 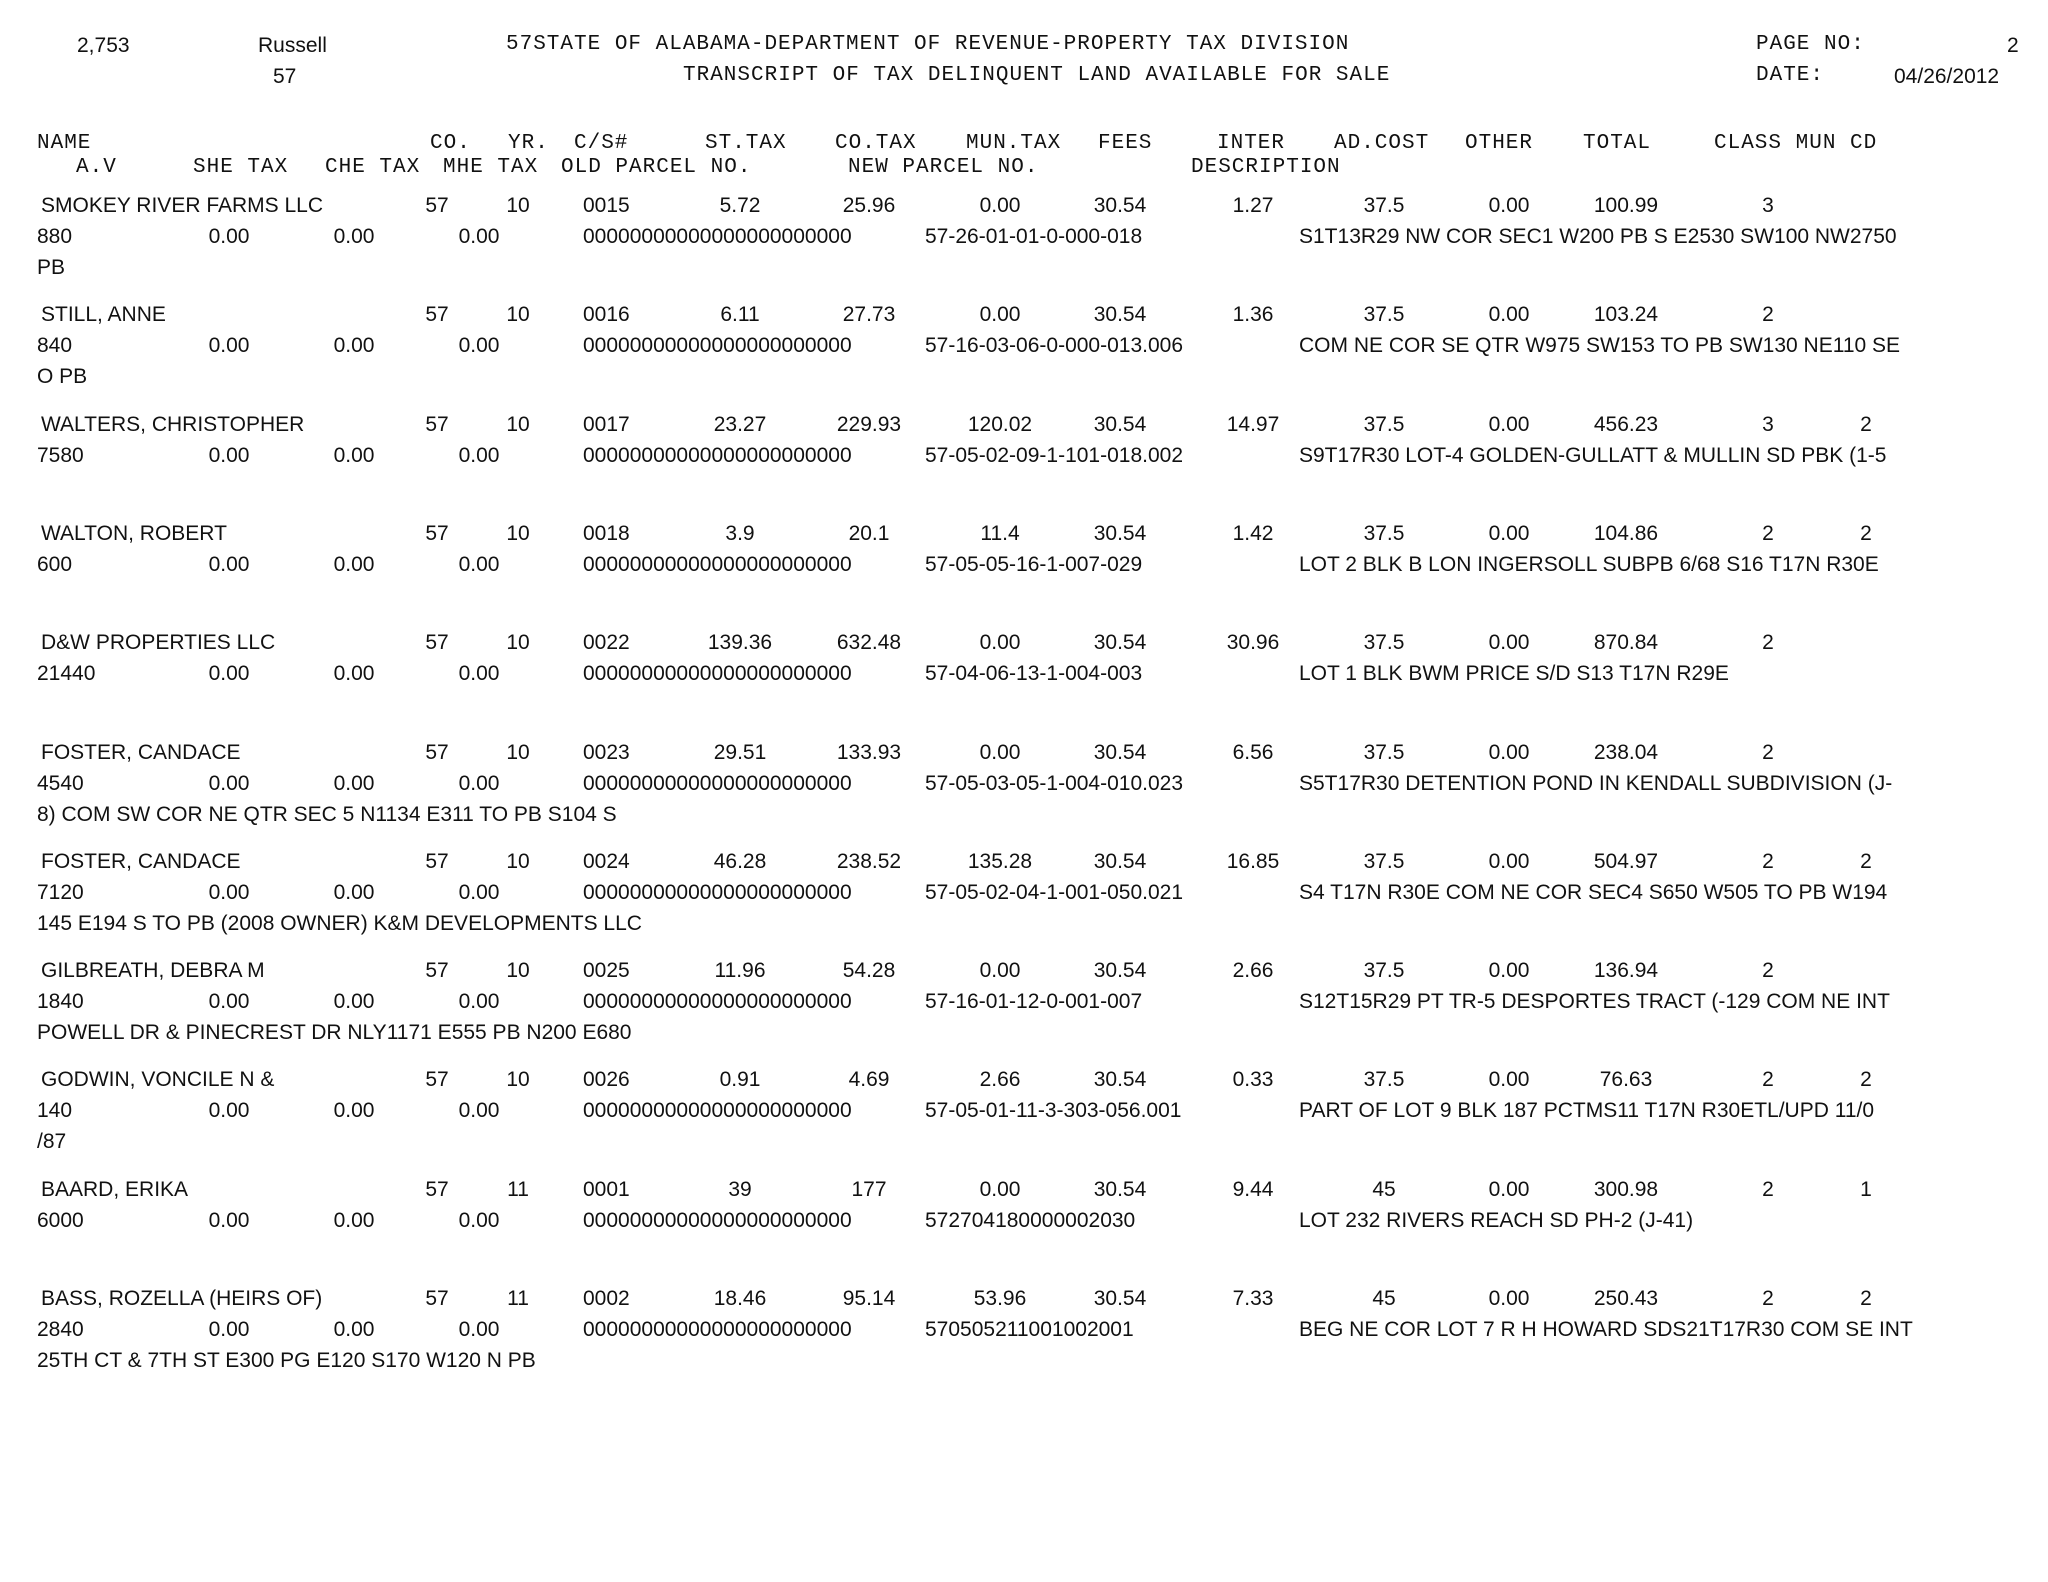 I want to click on cell-new-parcel: 57-16-03-06-0-000-013.006, so click(x=1054, y=346).